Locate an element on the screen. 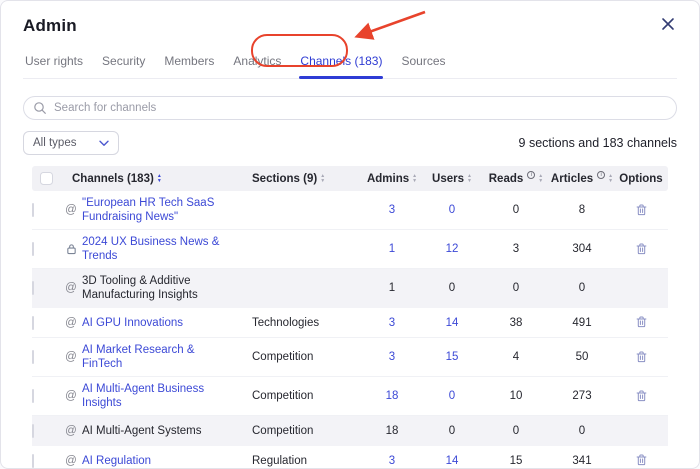  column-header-articles: Articles i ▲ ▼ is located at coordinates (582, 177).